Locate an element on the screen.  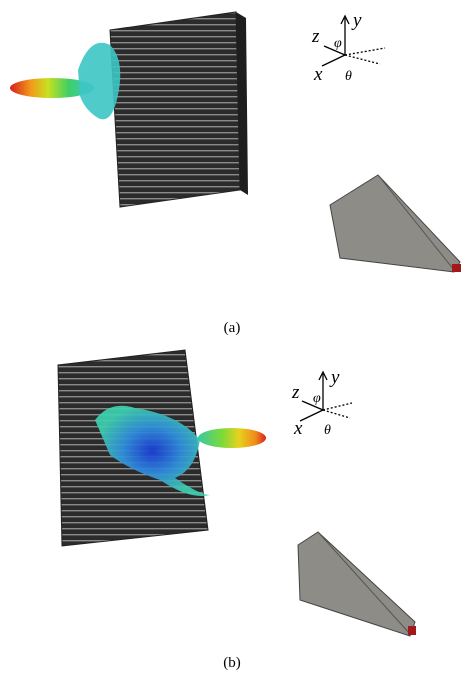
horn-antenna is located at coordinates (395, 223).